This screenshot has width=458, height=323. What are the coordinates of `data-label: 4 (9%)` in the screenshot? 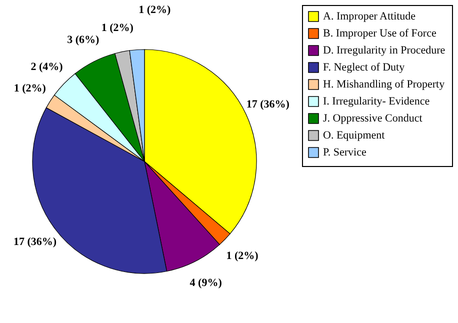 It's located at (206, 282).